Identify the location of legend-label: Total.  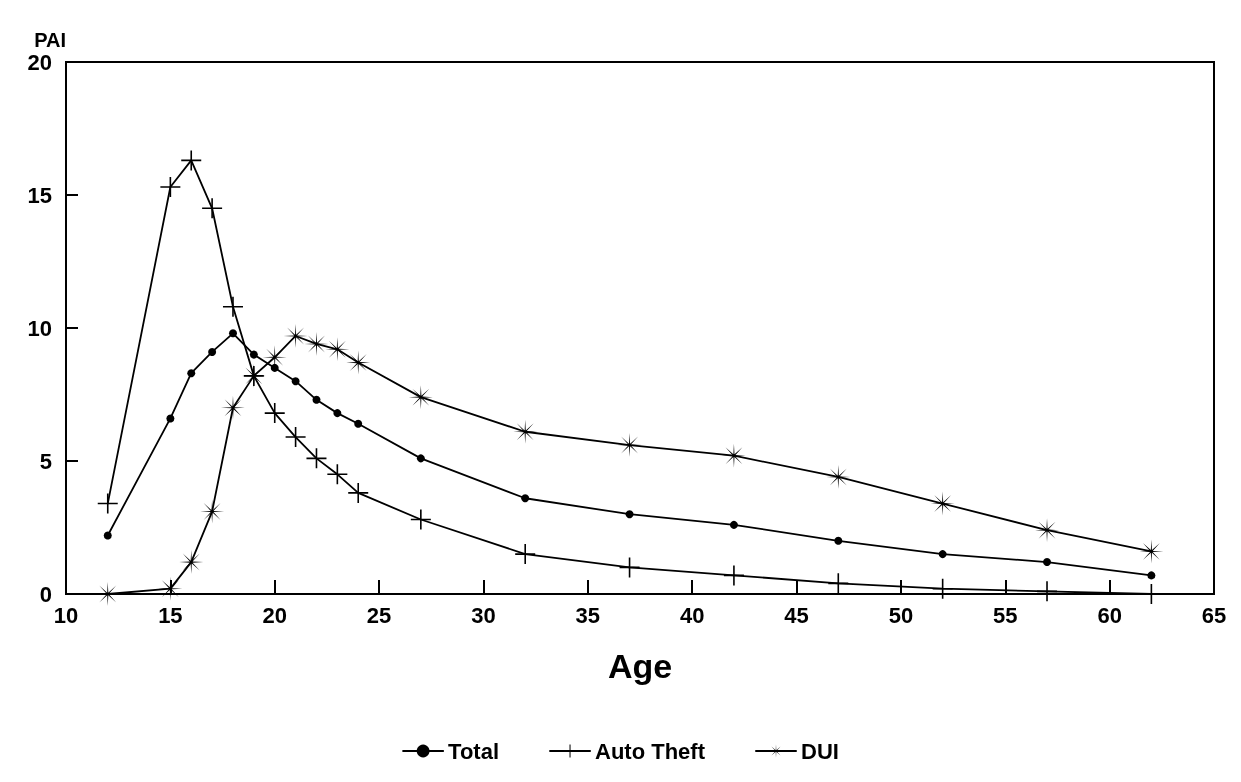
(474, 751).